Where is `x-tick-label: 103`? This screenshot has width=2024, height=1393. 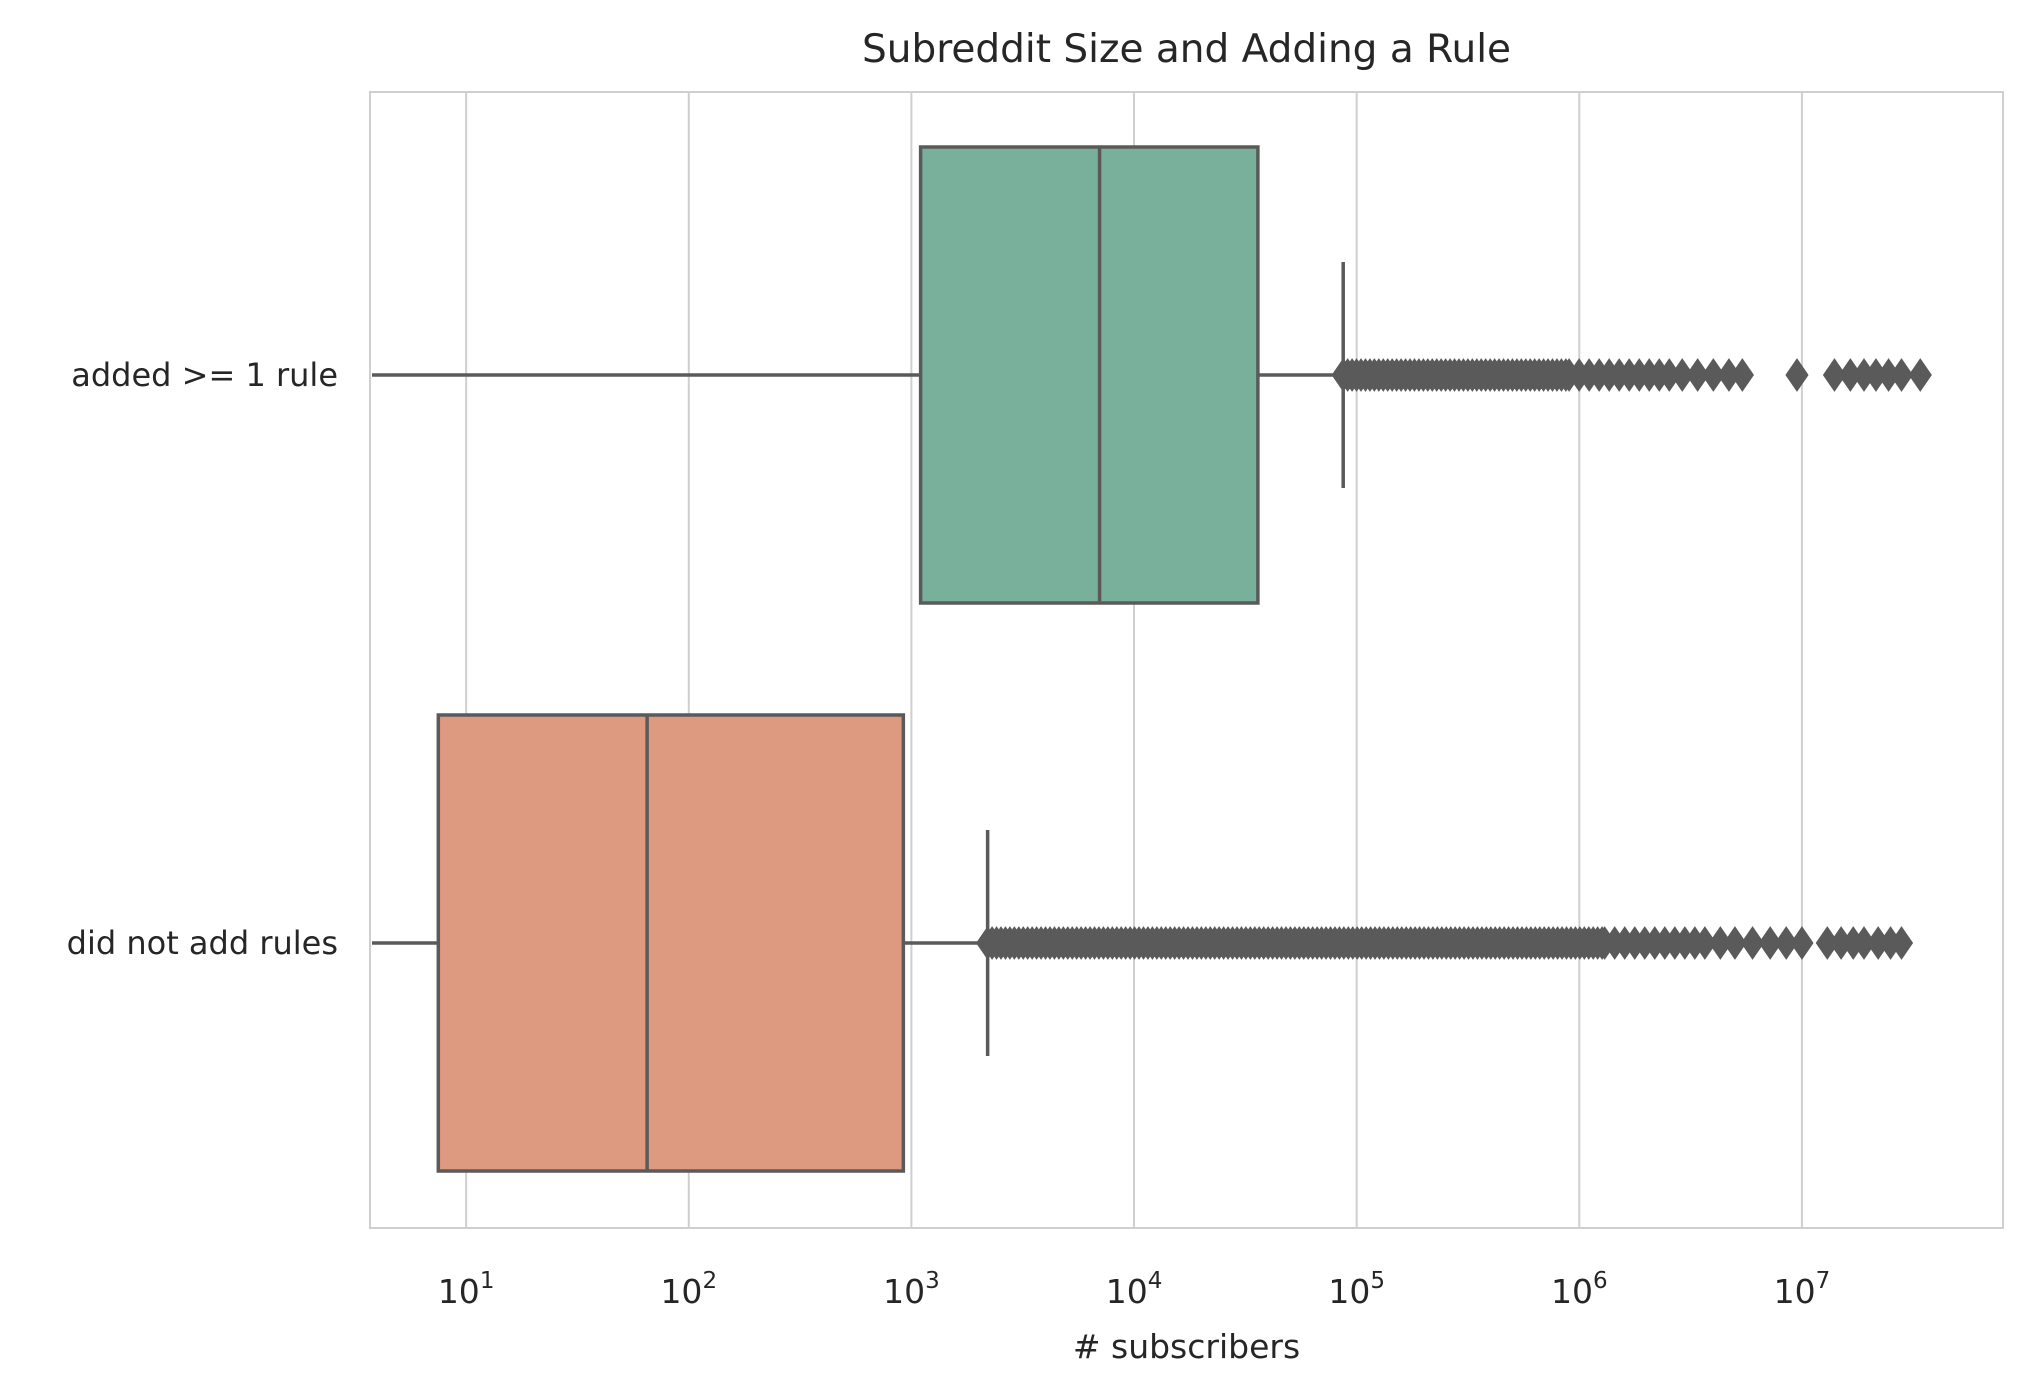
x-tick-label: 103 is located at coordinates (911, 1289).